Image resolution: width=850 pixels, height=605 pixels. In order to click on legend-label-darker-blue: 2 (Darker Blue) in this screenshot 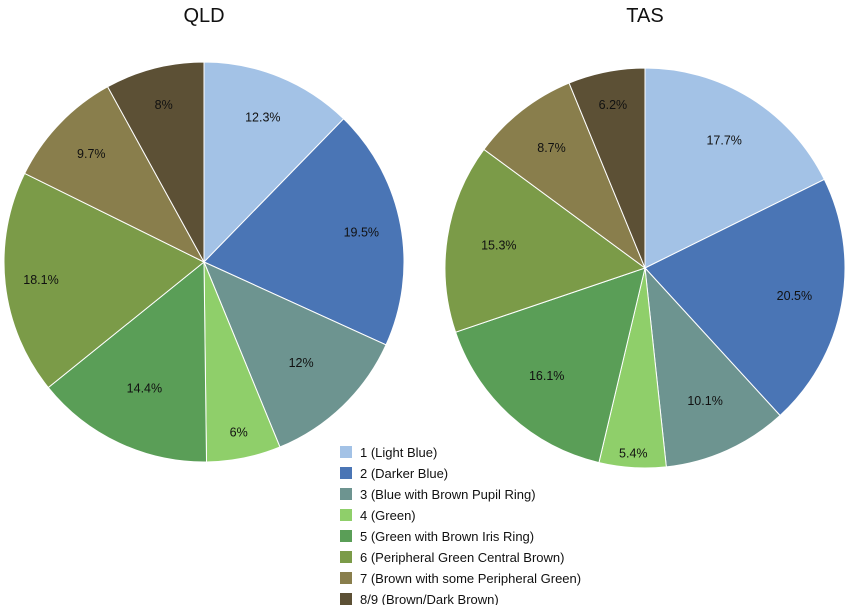, I will do `click(404, 473)`.